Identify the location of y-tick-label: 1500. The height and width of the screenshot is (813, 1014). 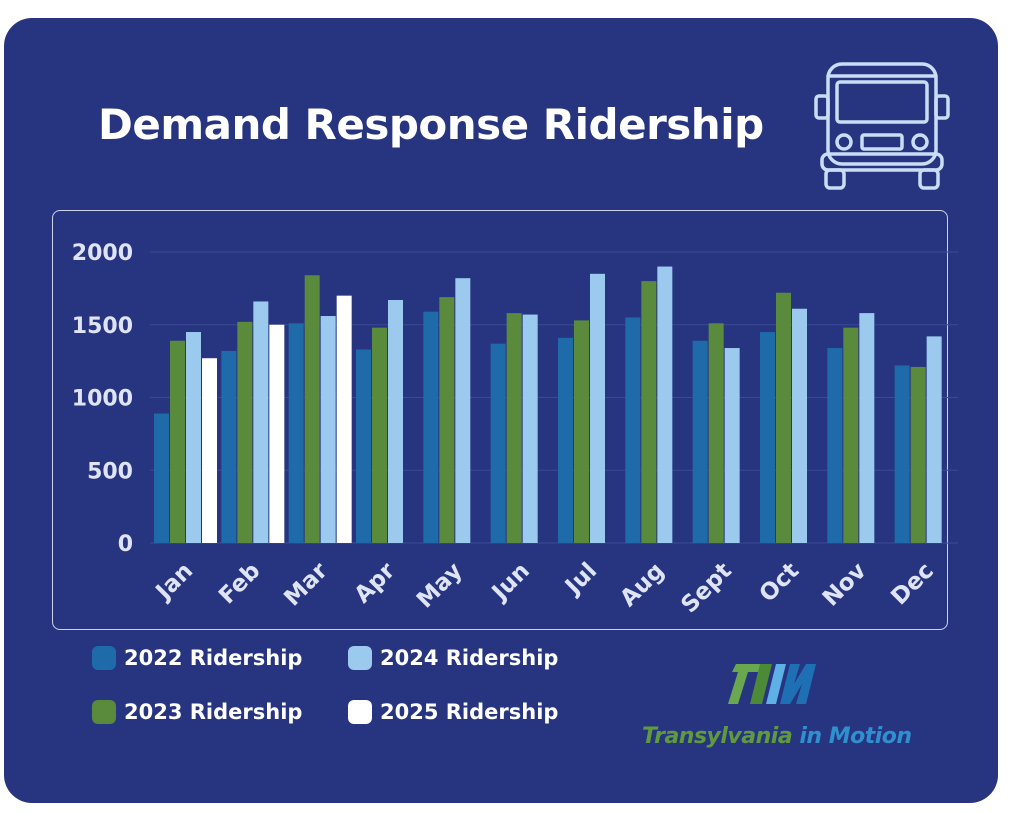
(102, 326).